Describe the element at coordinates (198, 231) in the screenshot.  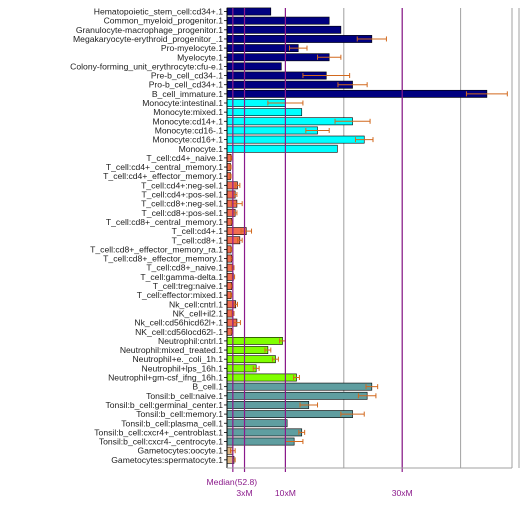
I see `category-label: T_cell:cd4+.1` at that location.